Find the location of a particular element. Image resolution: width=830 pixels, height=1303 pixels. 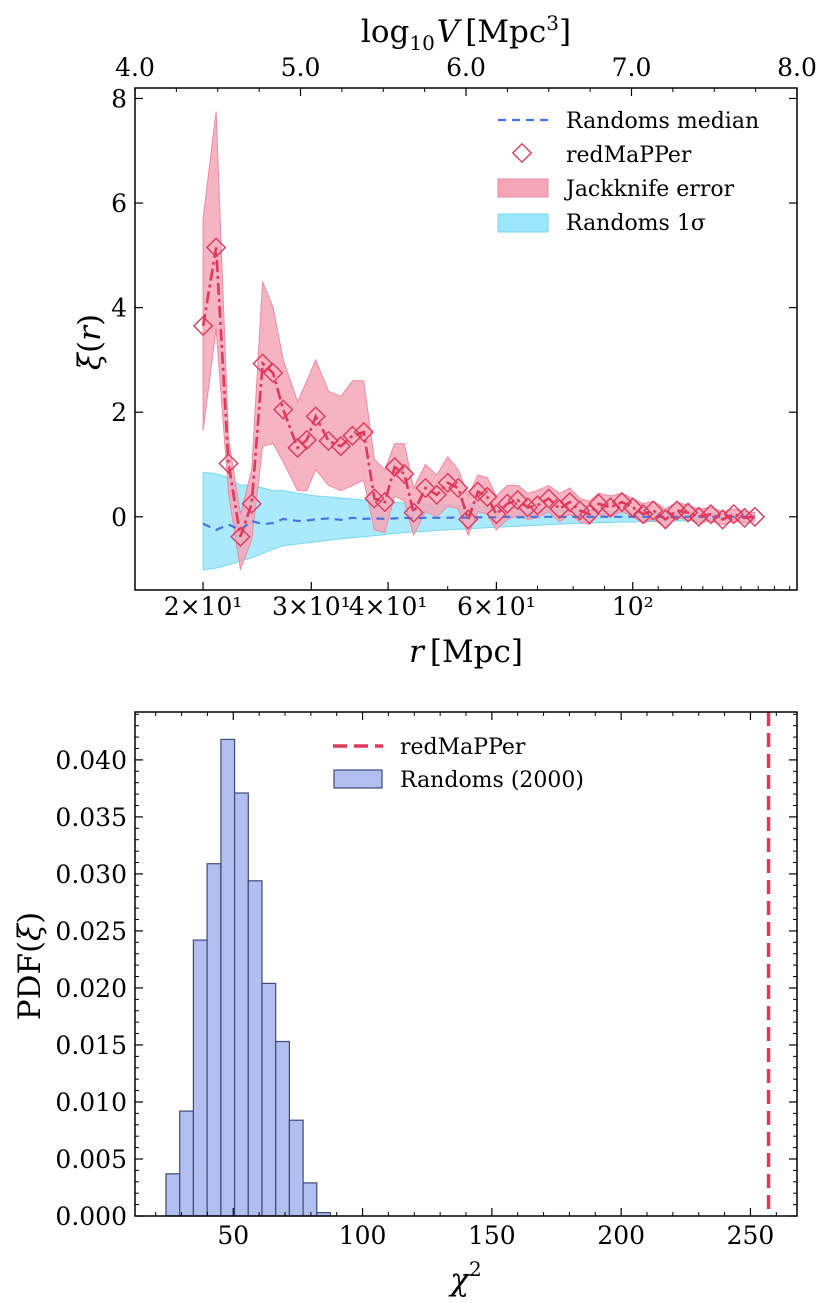

legend-redmapper-label: redMaPPer is located at coordinates (629, 155).